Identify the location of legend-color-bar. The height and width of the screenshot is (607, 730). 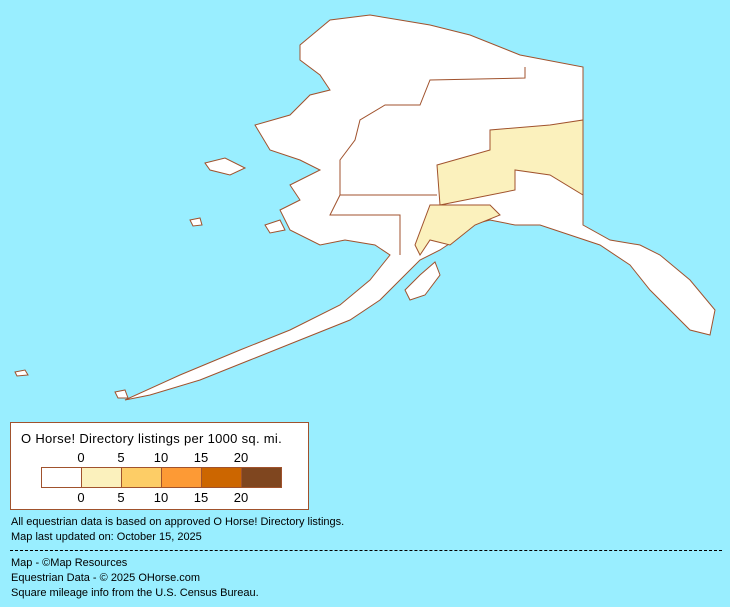
(161, 477).